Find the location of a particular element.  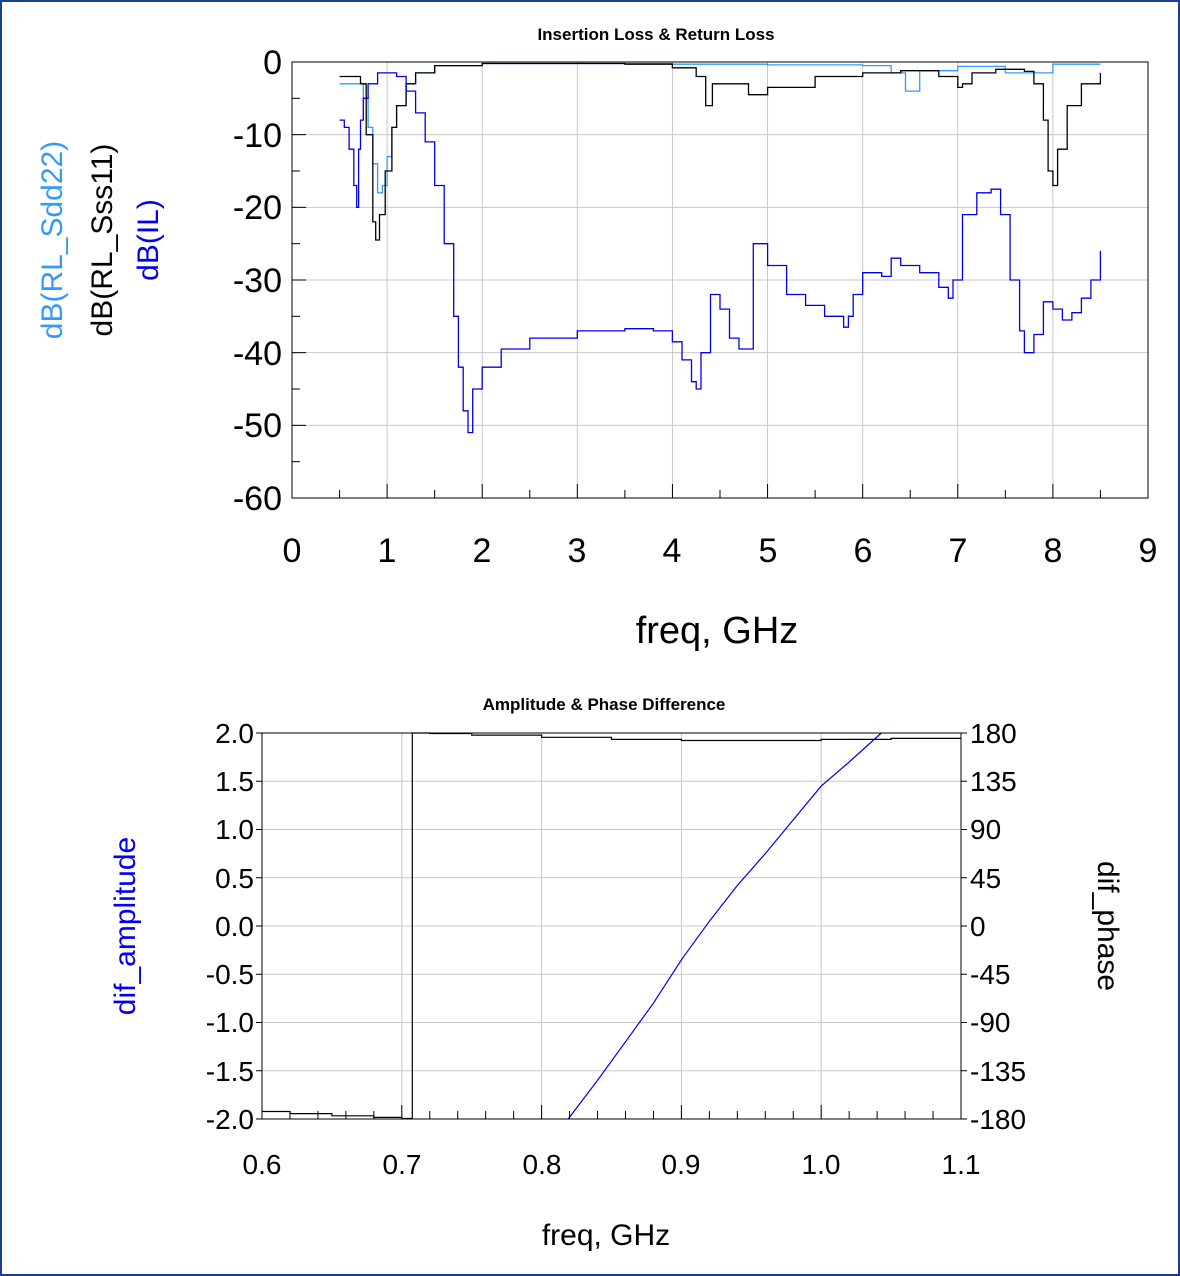

y-left-tick-label: 1.5 is located at coordinates (234, 781).